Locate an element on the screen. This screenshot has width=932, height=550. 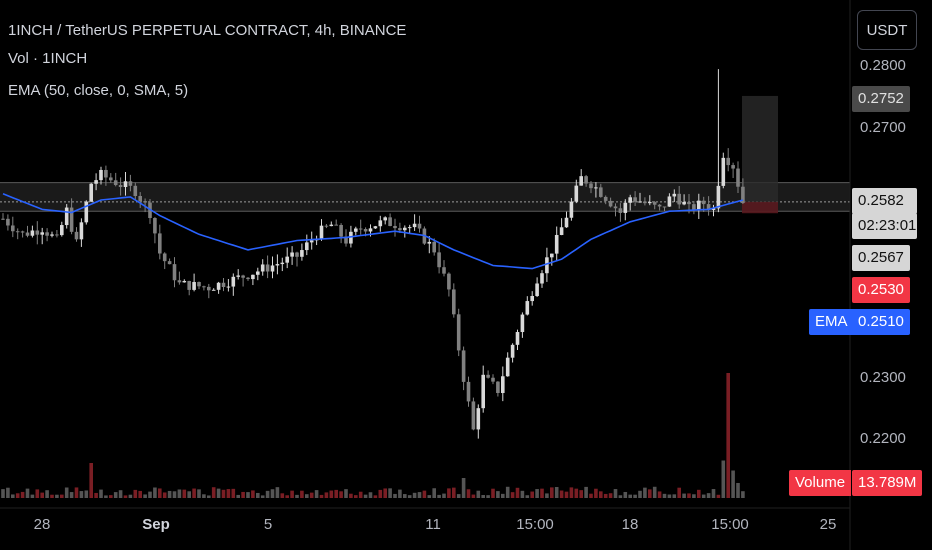
ema-legend: EMA (50, close, 0, SMA, 5) is located at coordinates (98, 90).